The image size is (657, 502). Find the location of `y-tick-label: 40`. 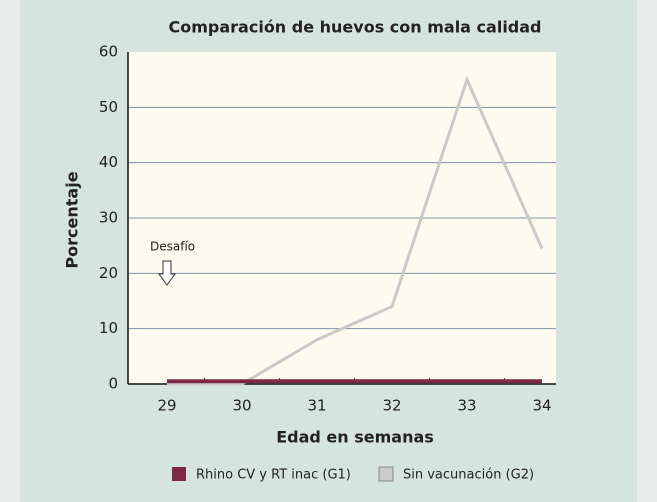

y-tick-label: 40 is located at coordinates (108, 162).